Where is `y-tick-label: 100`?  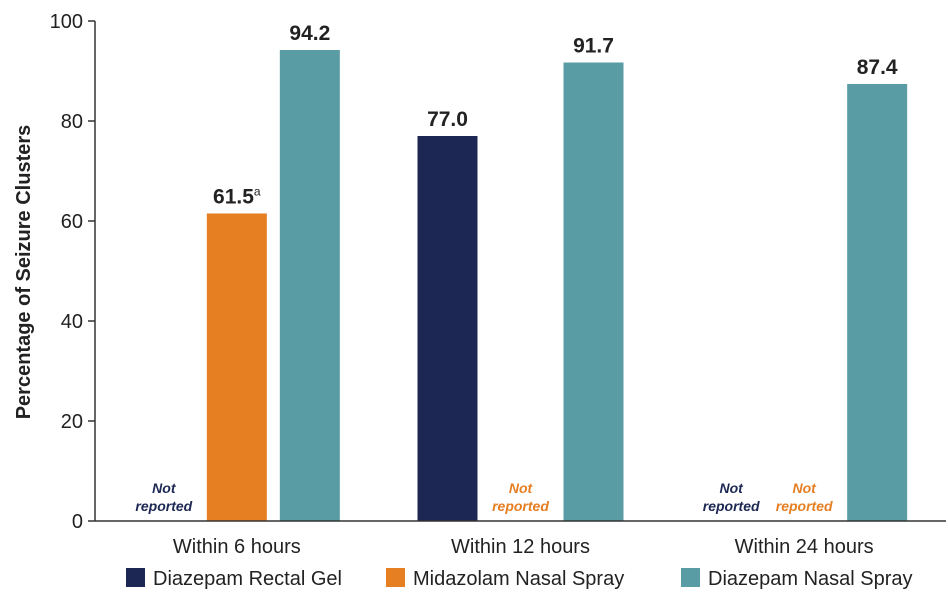 y-tick-label: 100 is located at coordinates (66, 22).